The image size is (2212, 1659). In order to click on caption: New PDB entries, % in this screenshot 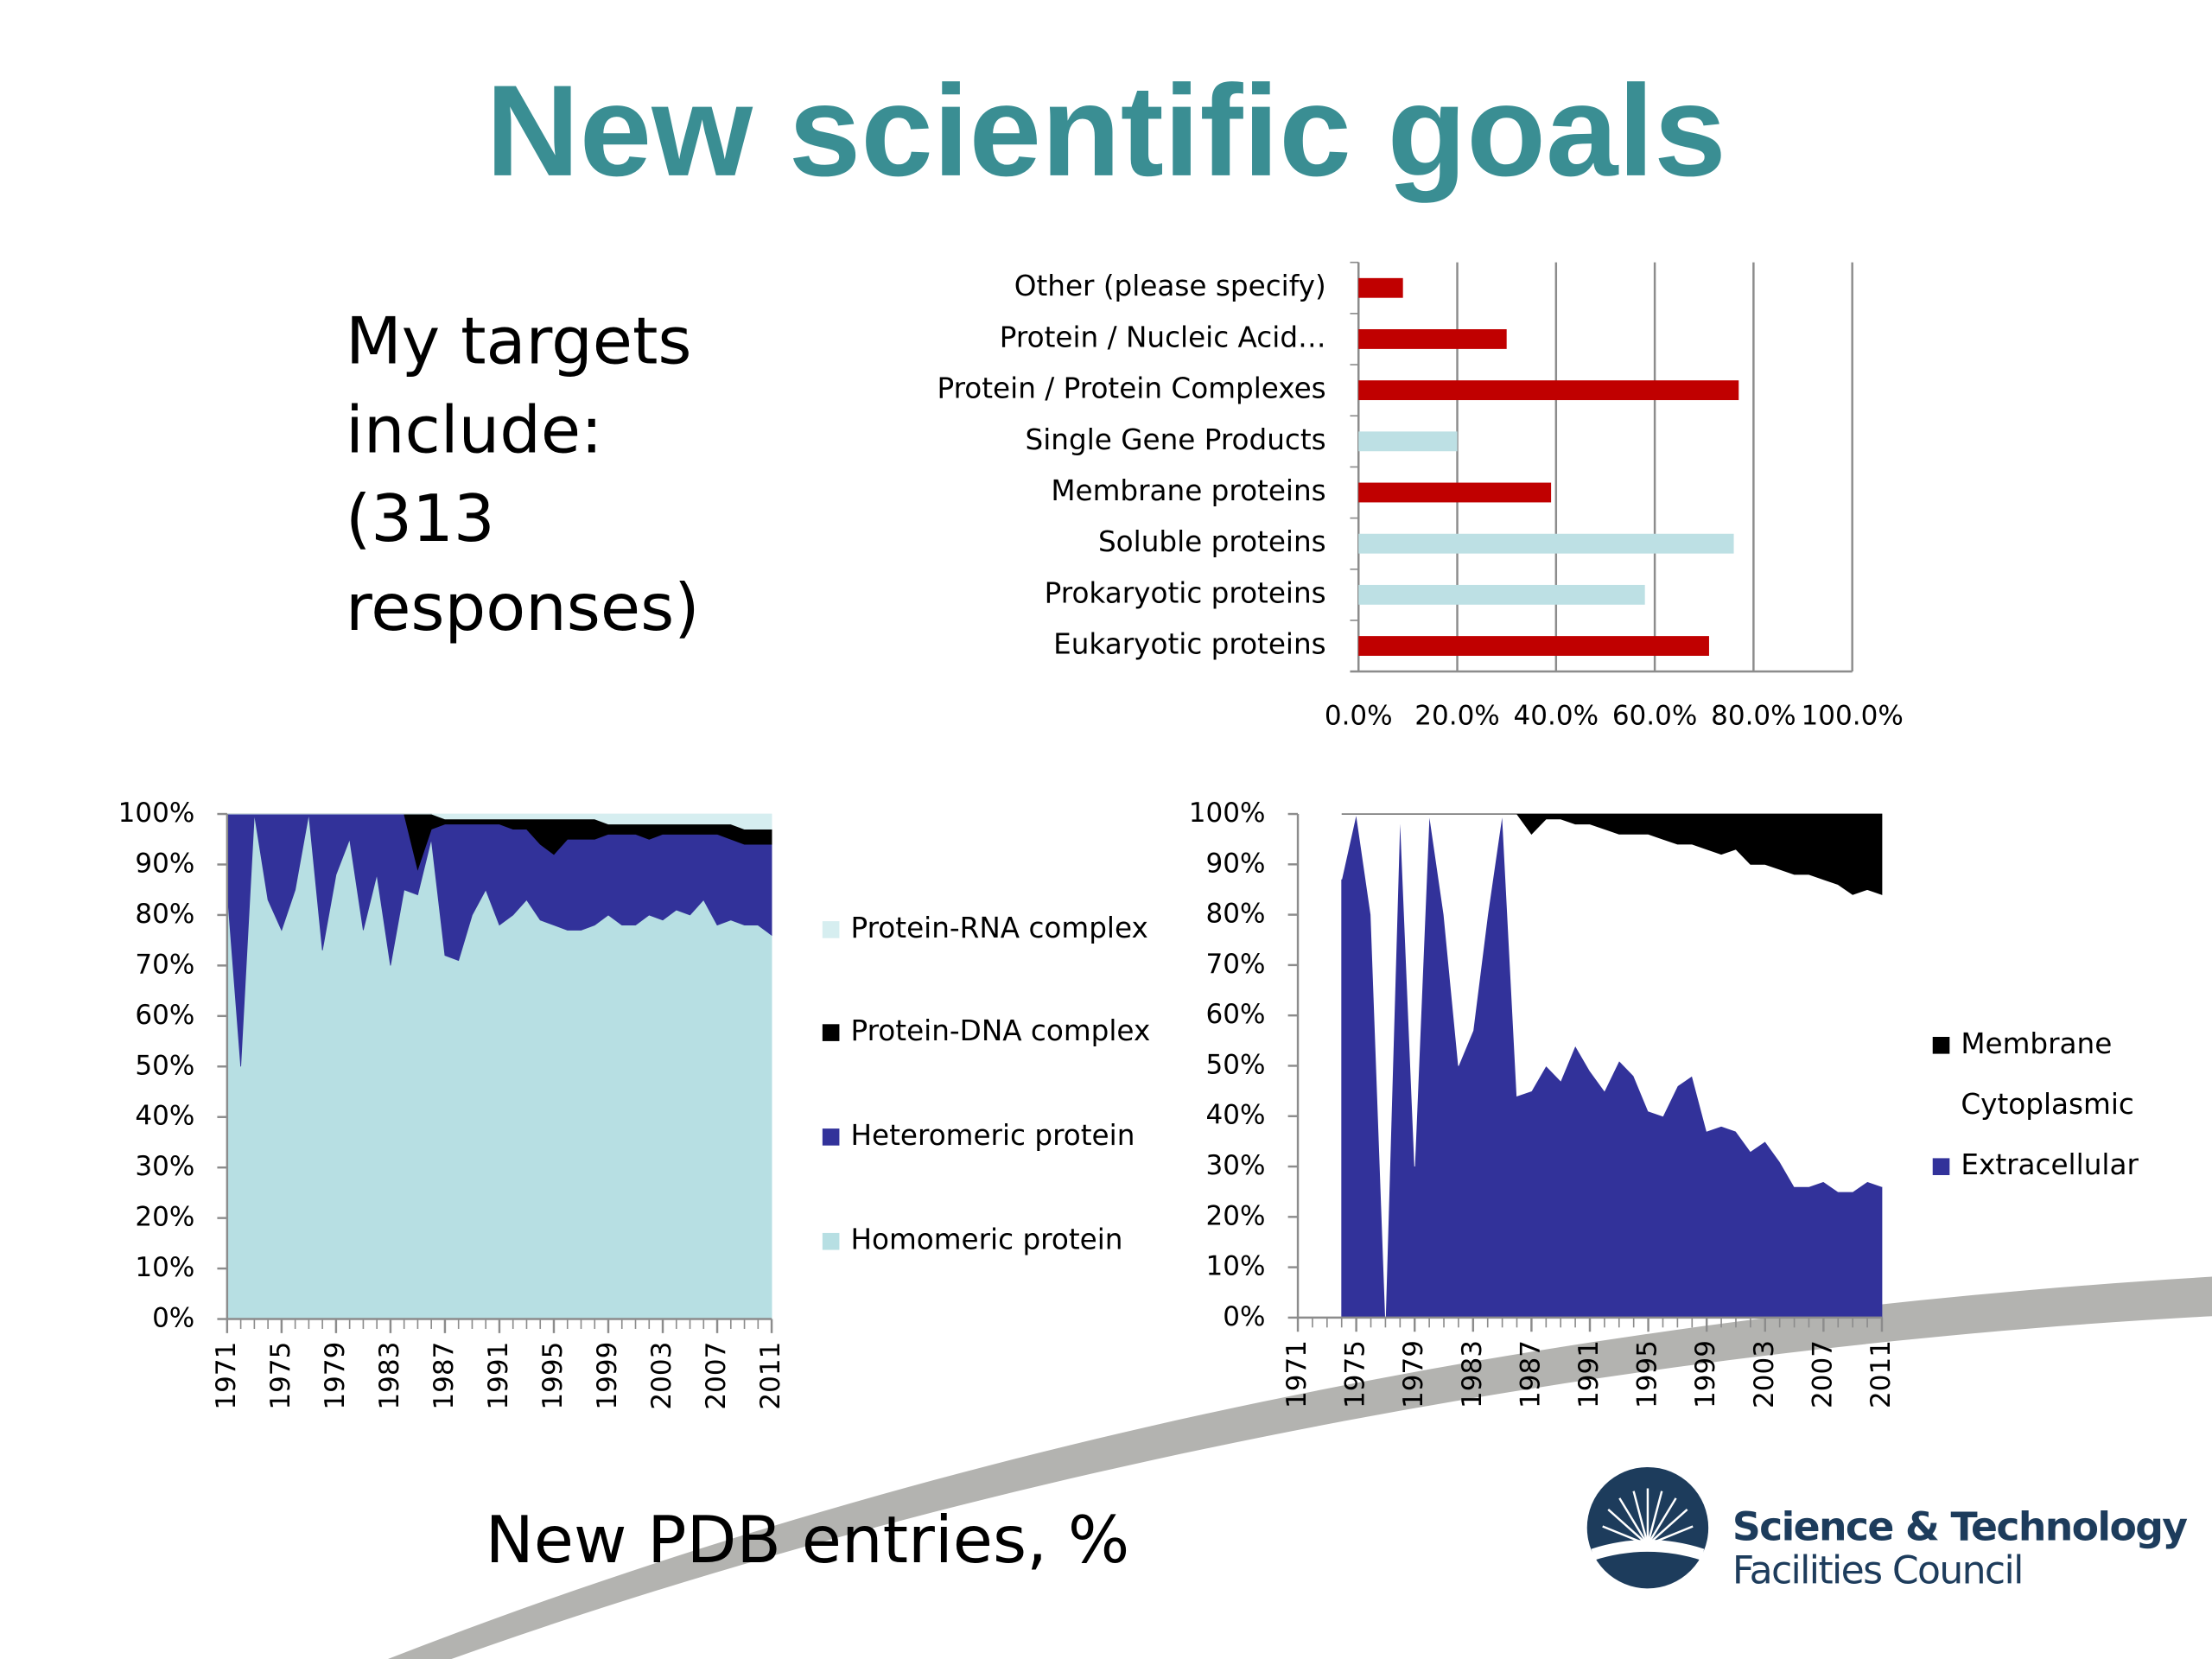, I will do `click(808, 1540)`.